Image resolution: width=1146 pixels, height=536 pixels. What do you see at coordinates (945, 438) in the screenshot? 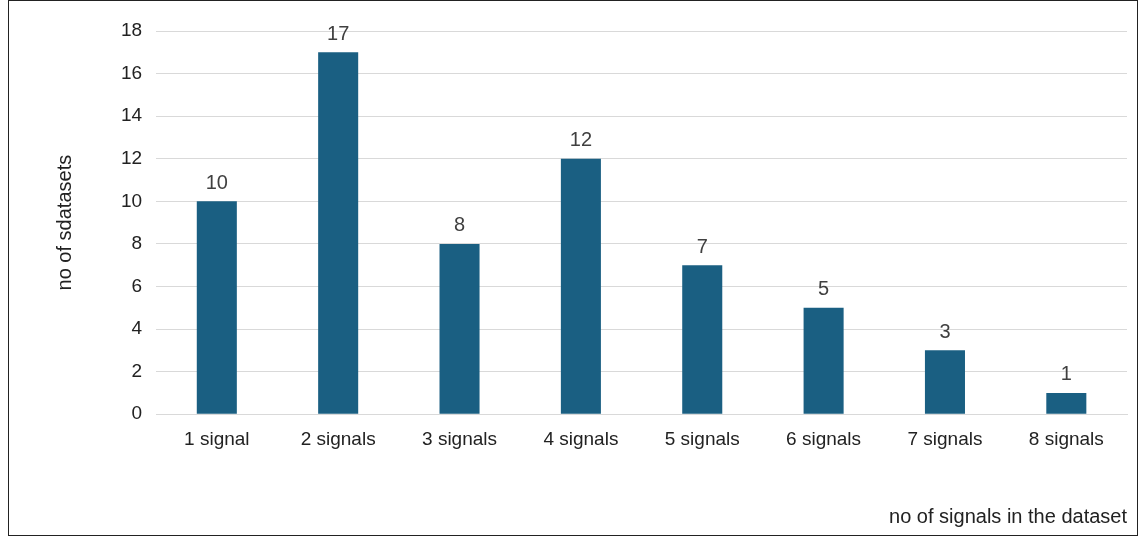
I see `x-tick-label: 7 signals` at bounding box center [945, 438].